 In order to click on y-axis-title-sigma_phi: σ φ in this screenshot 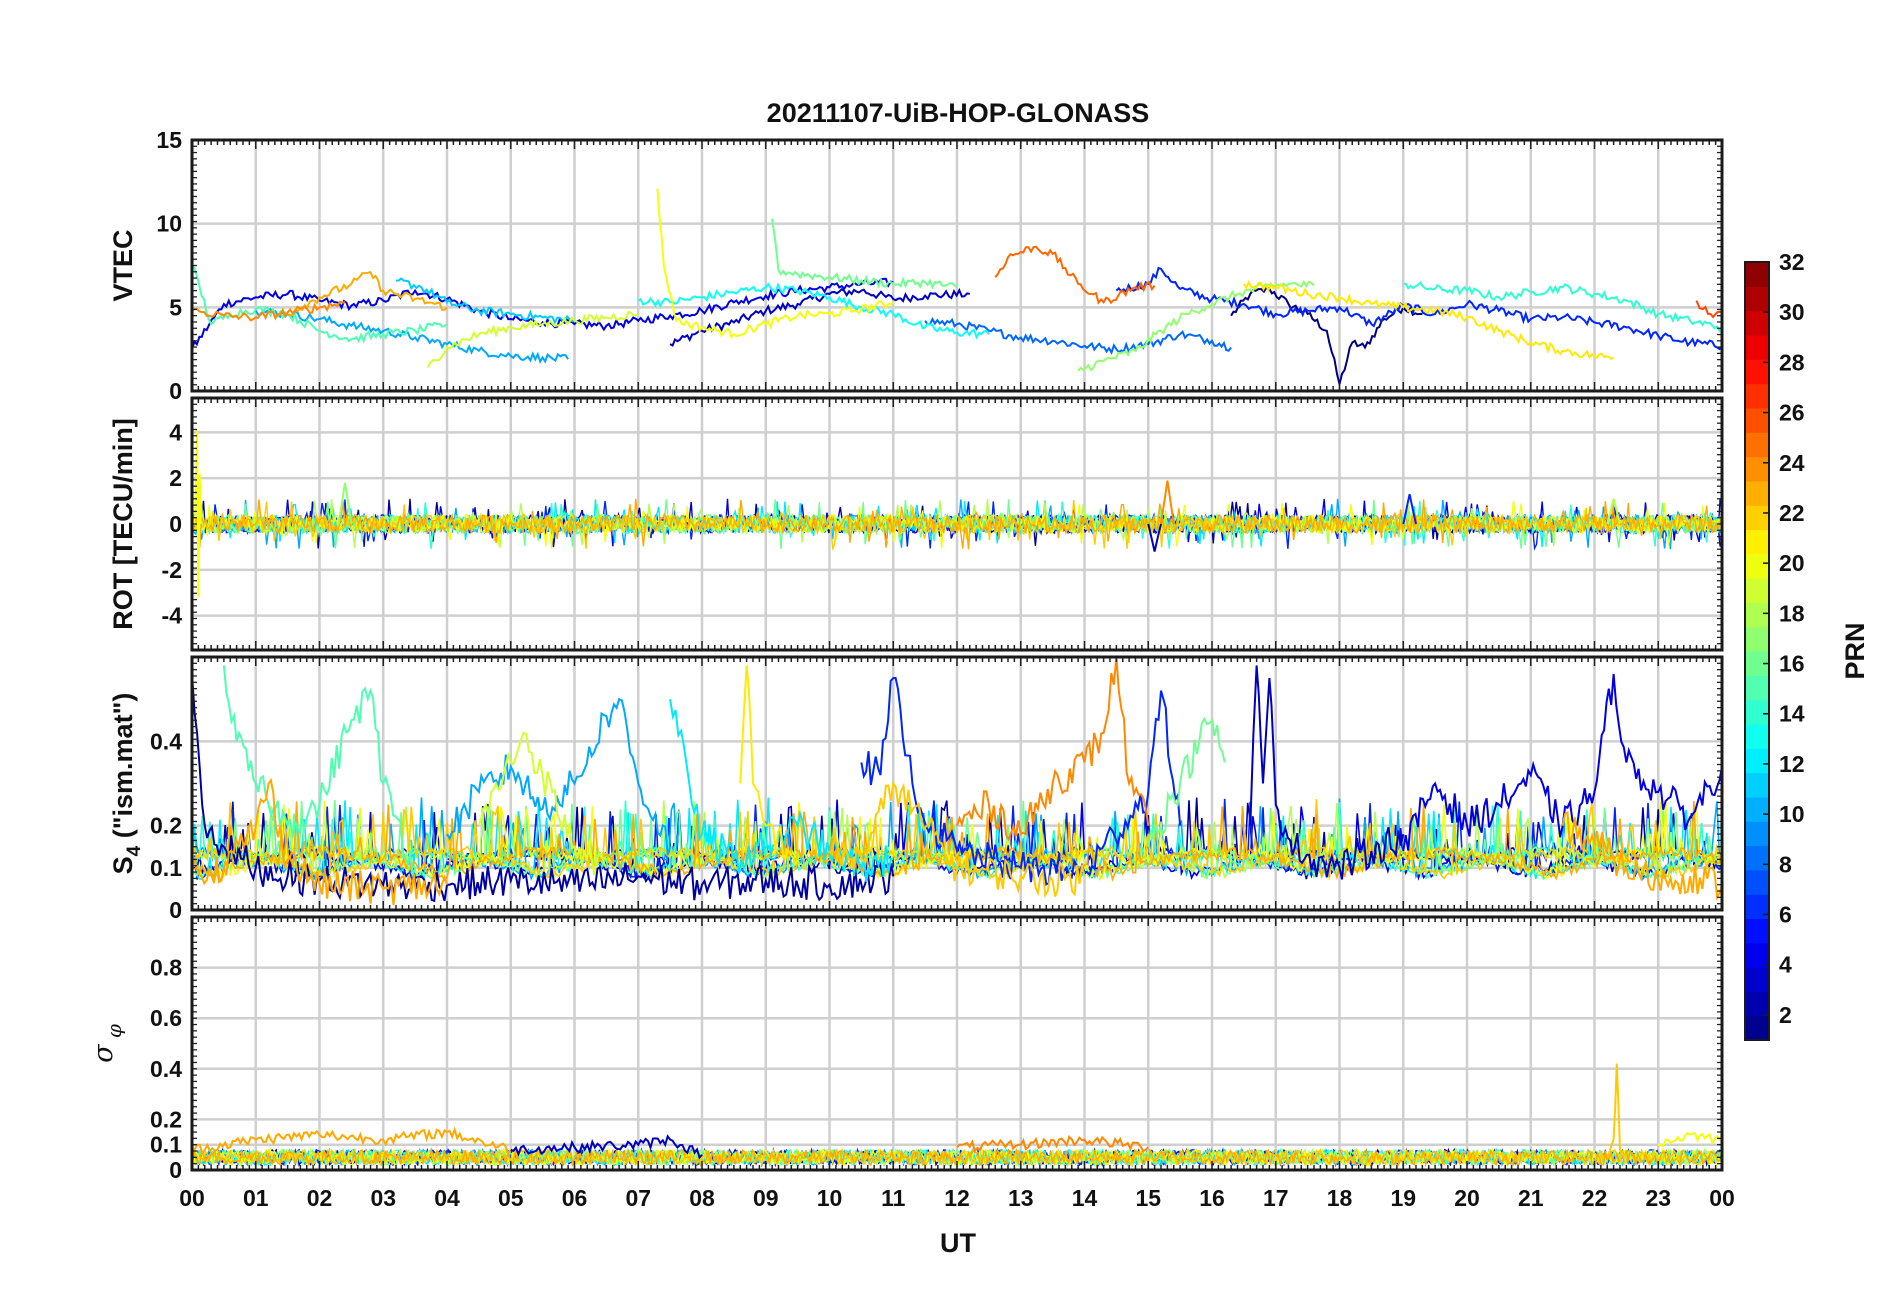, I will do `click(107, 1043)`.